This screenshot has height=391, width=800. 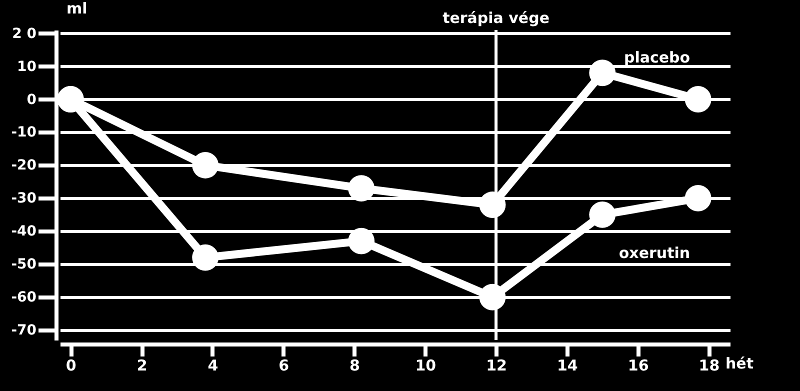 What do you see at coordinates (27, 66) in the screenshot?
I see `y-tick-label: 10` at bounding box center [27, 66].